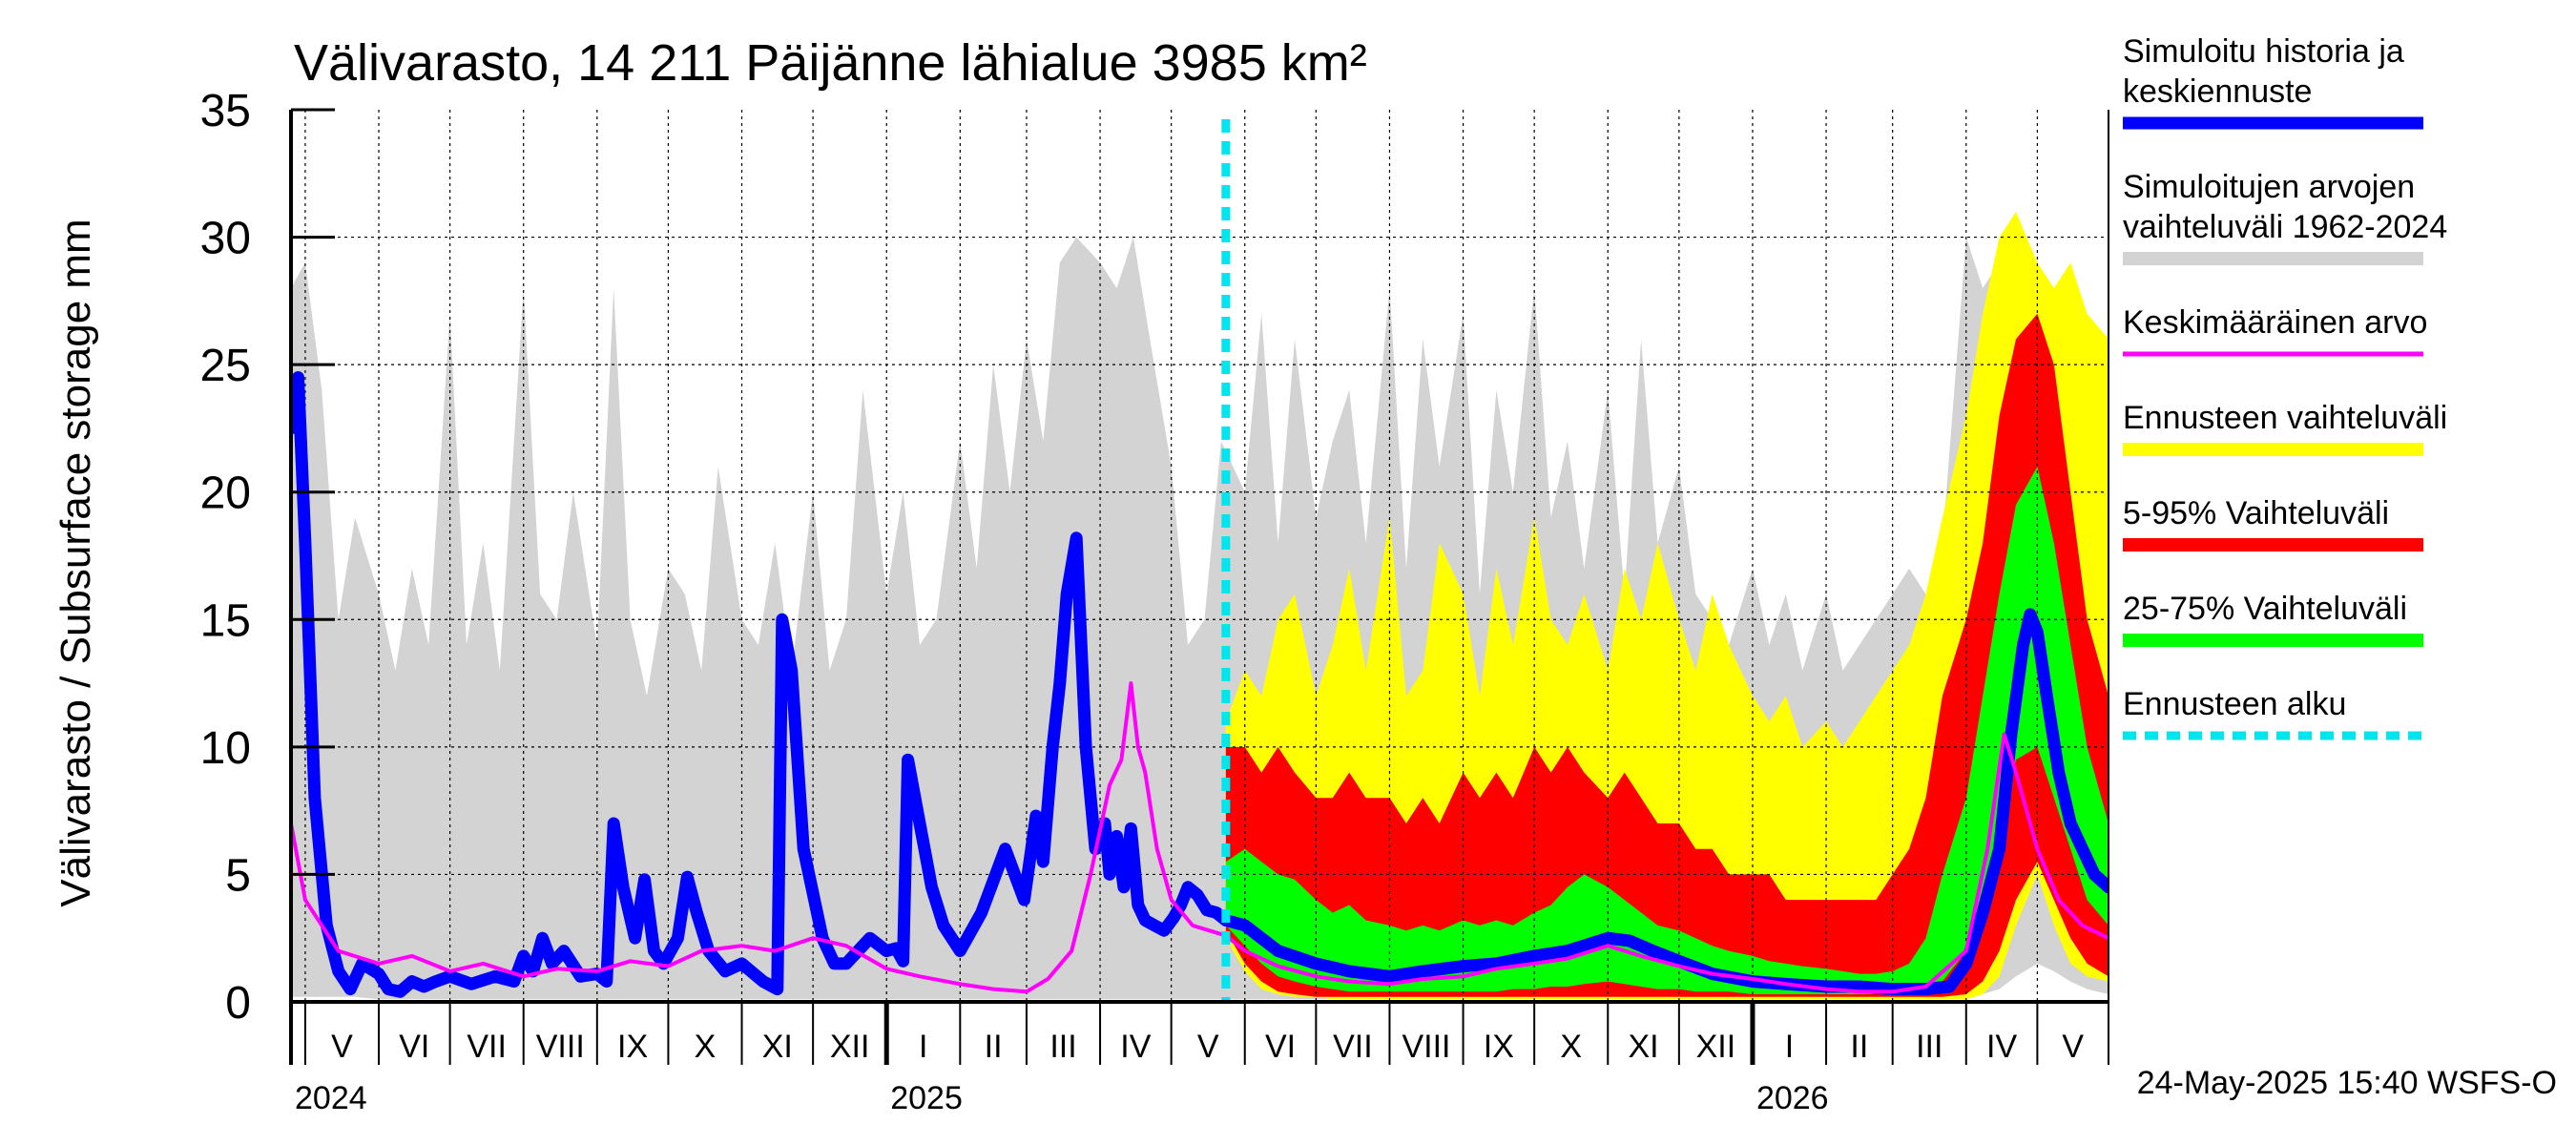  I want to click on y-tick-label: 30, so click(225, 239).